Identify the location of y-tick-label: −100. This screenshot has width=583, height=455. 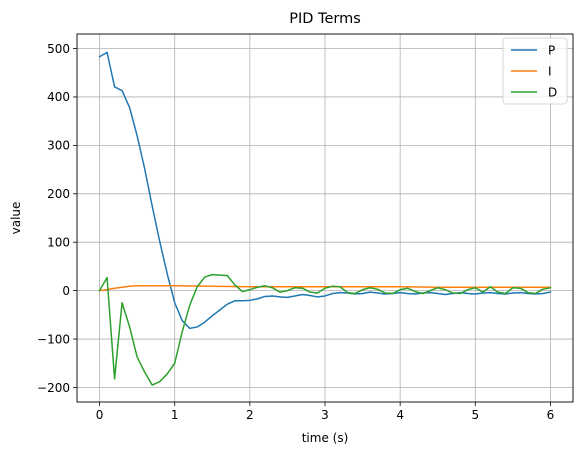
(53, 339).